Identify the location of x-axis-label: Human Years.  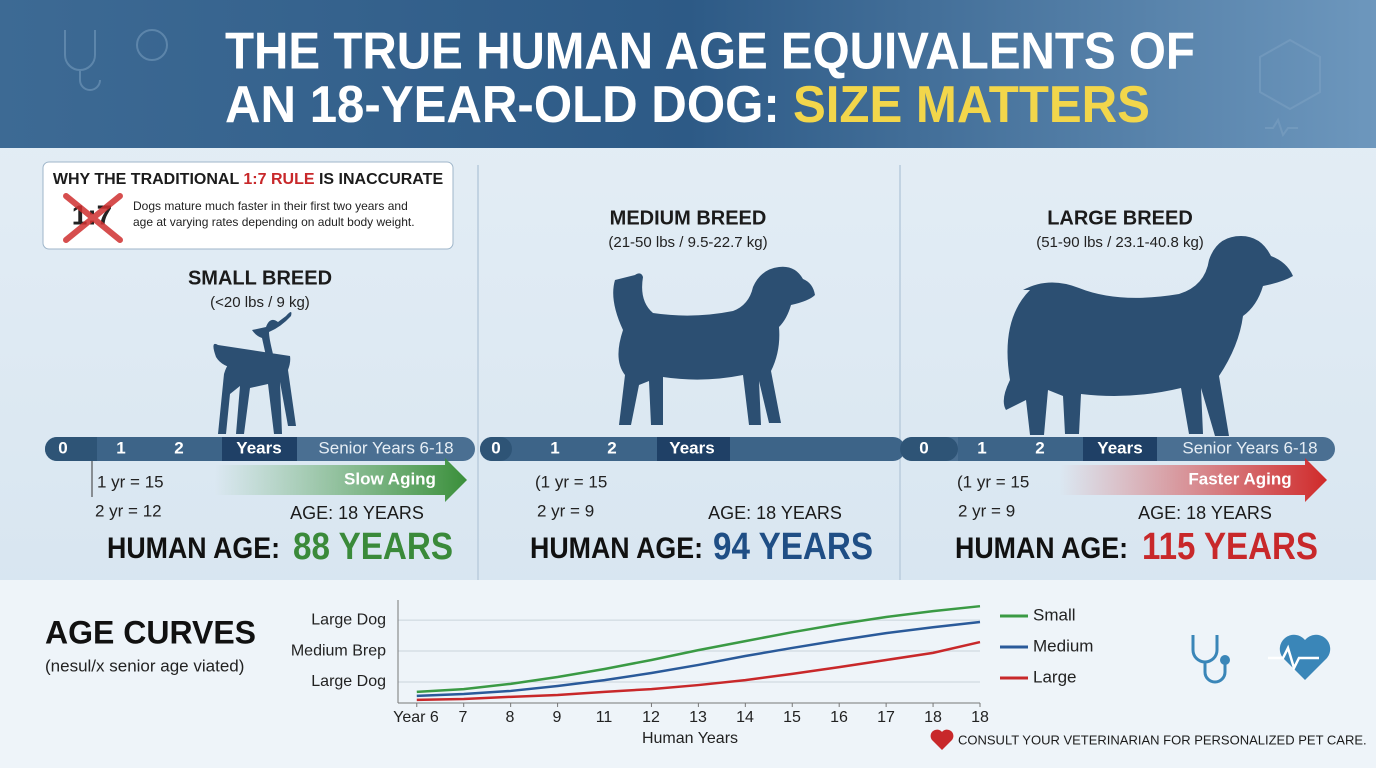
(690, 738).